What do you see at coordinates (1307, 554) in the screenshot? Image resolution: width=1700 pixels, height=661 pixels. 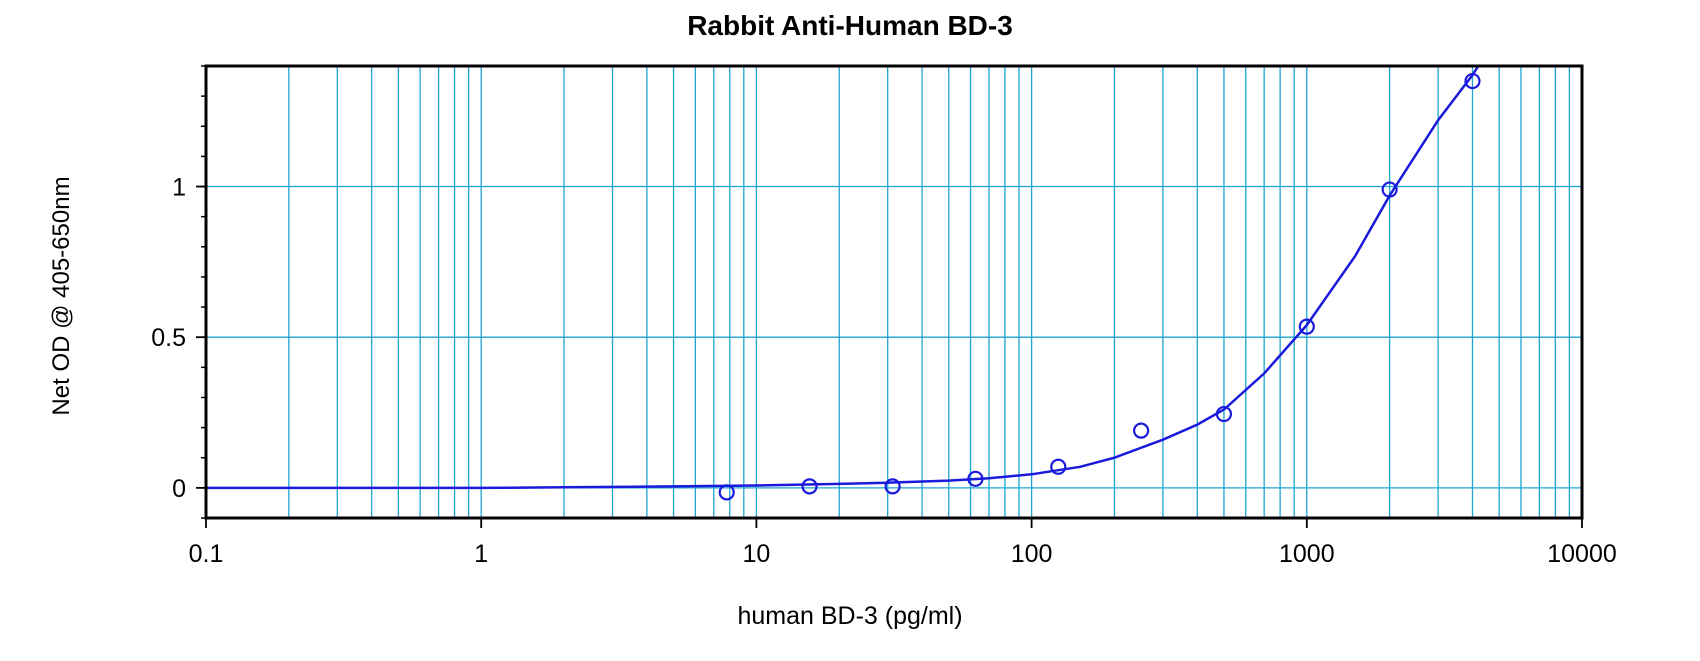 I see `x-tick-label: 1000` at bounding box center [1307, 554].